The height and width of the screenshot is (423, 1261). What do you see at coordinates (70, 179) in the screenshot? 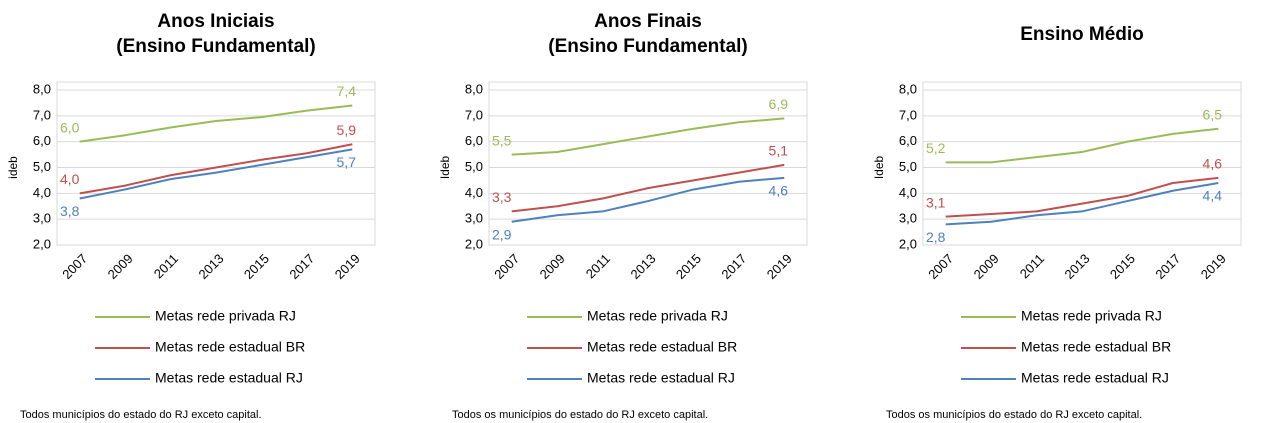
I see `data-label: 4,0` at bounding box center [70, 179].